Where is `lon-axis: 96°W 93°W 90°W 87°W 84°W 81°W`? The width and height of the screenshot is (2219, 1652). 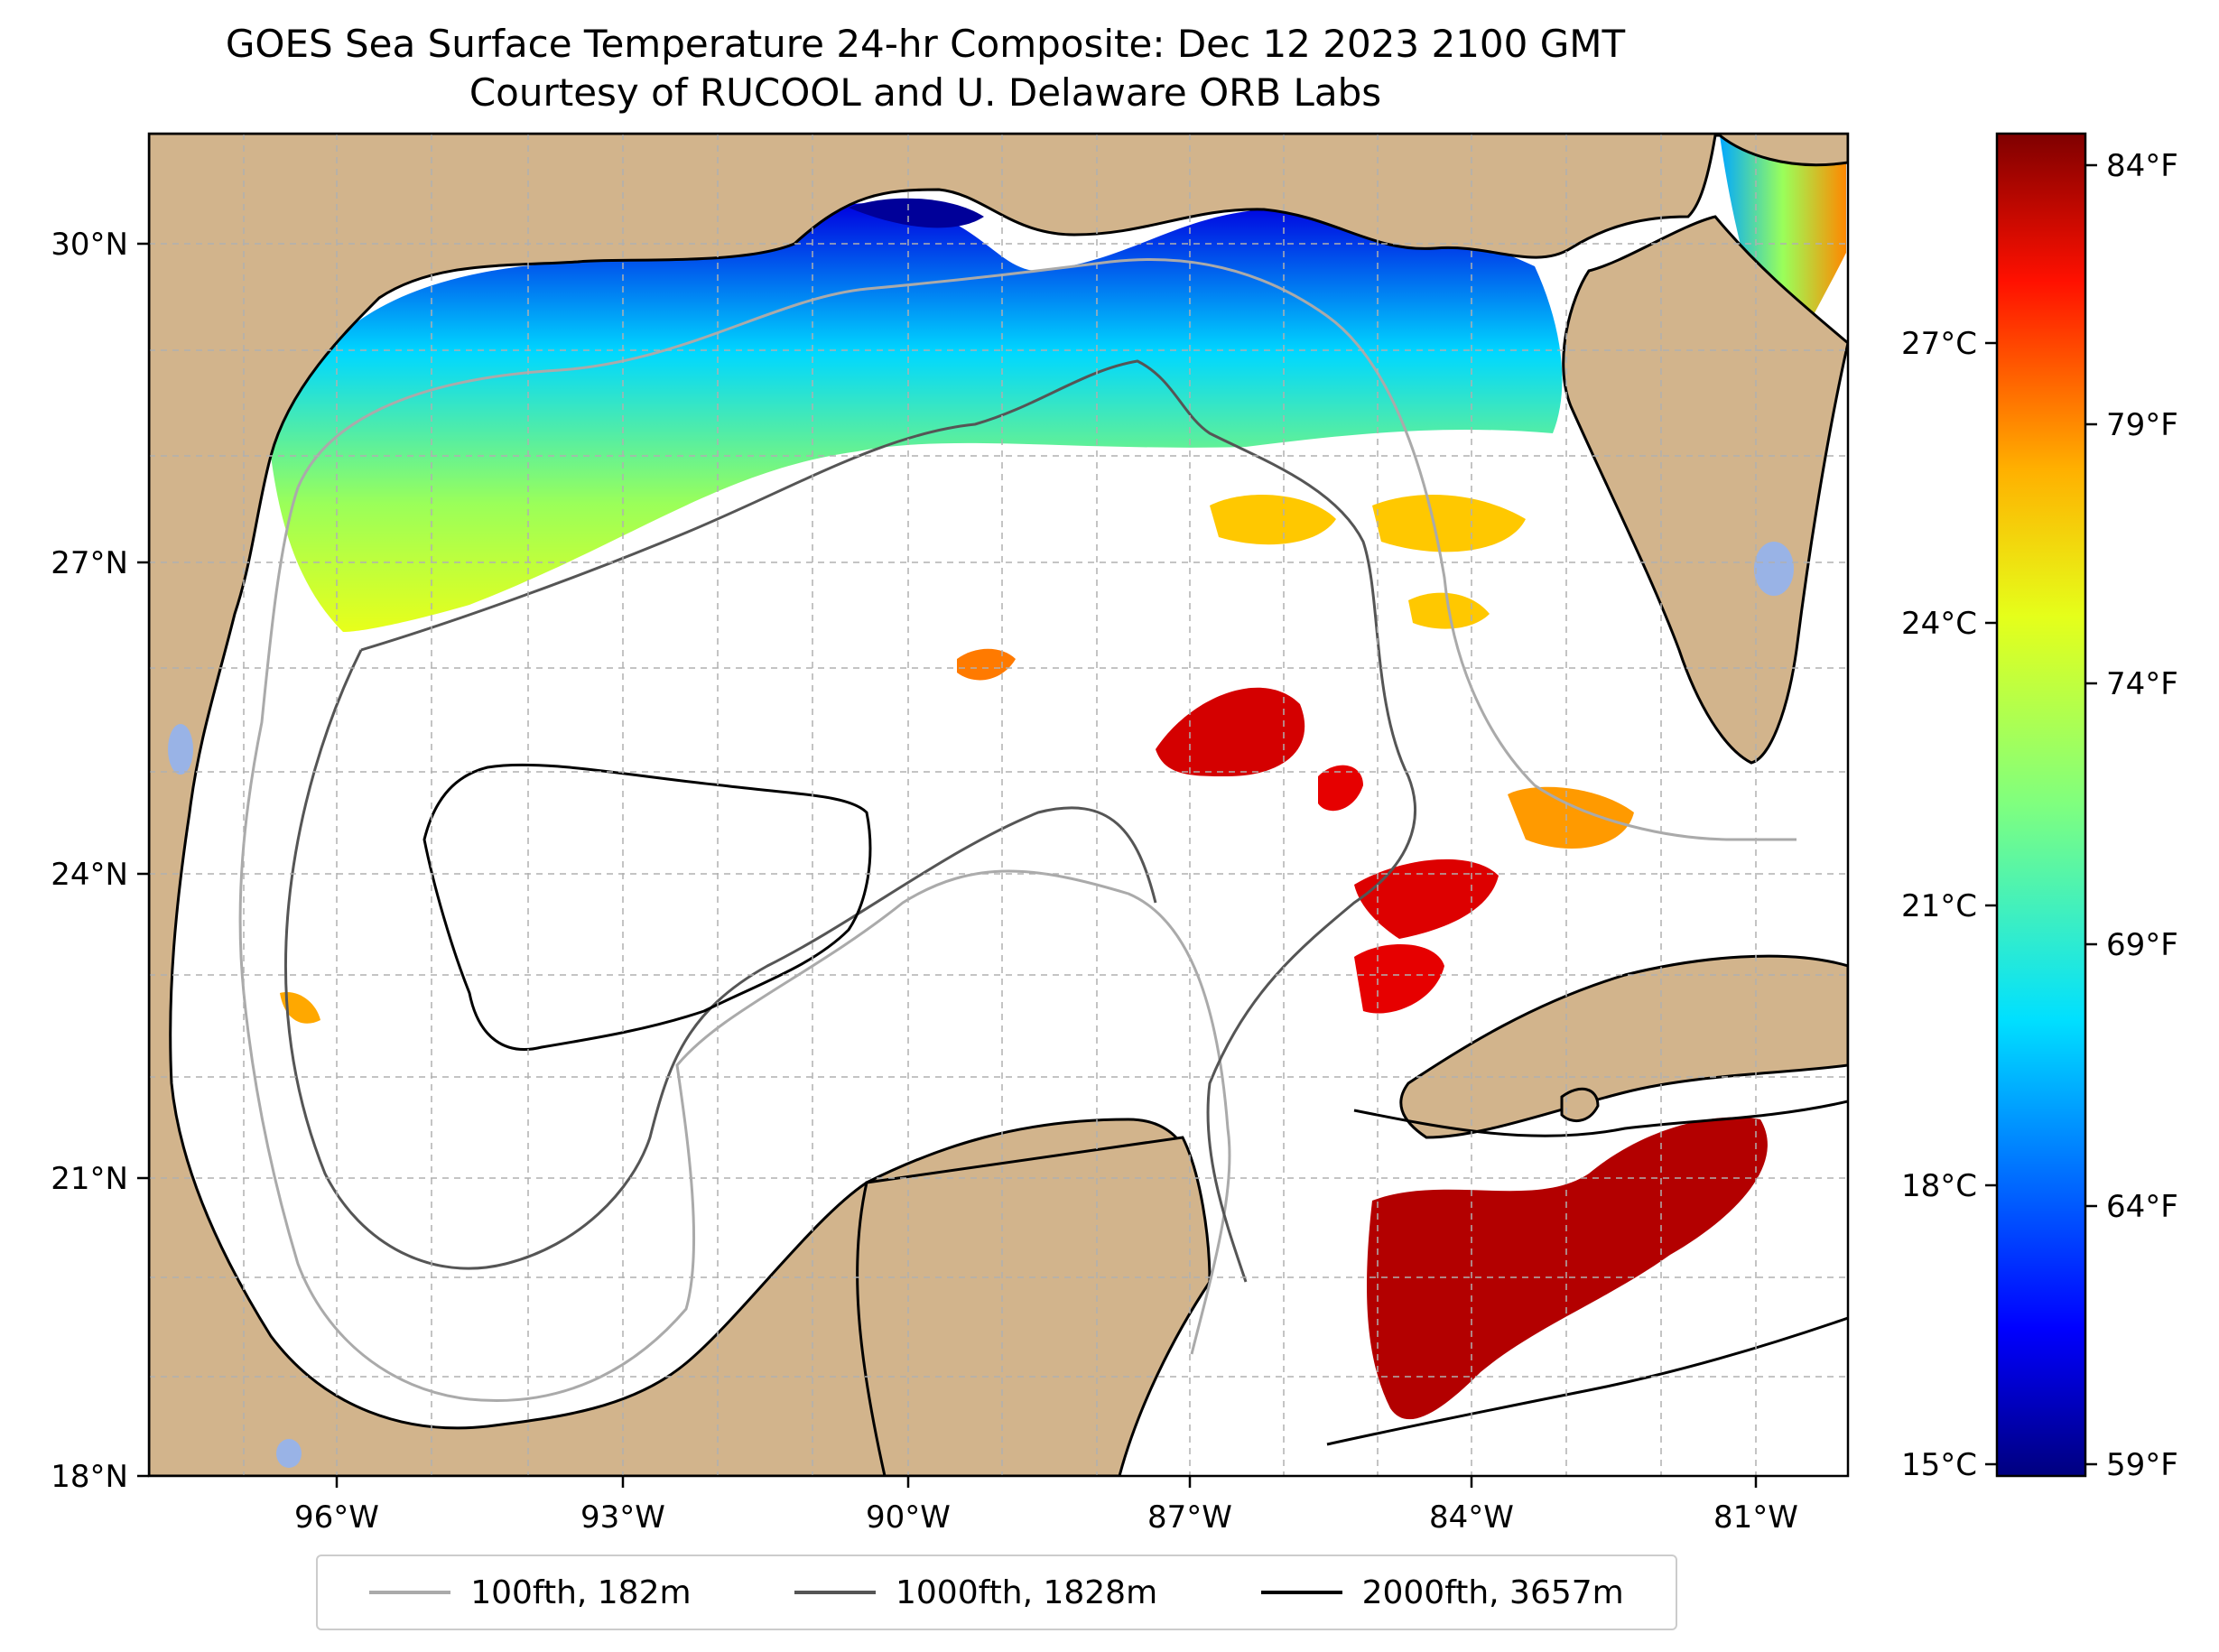 lon-axis: 96°W 93°W 90°W 87°W 84°W 81°W is located at coordinates (1046, 1506).